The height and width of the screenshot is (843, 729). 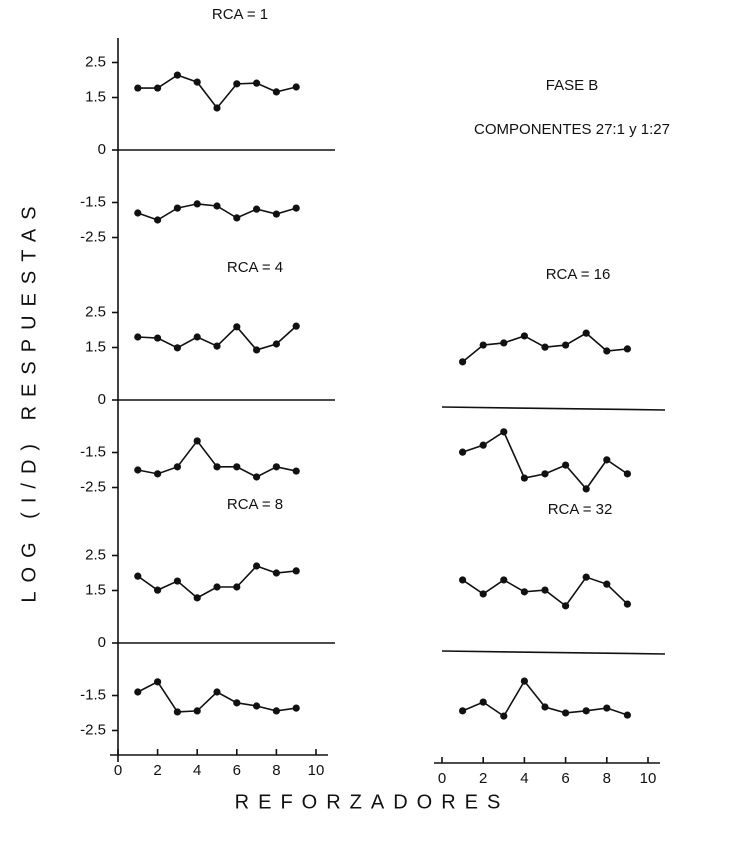 What do you see at coordinates (255, 267) in the screenshot?
I see `panel-title: RCA = 4` at bounding box center [255, 267].